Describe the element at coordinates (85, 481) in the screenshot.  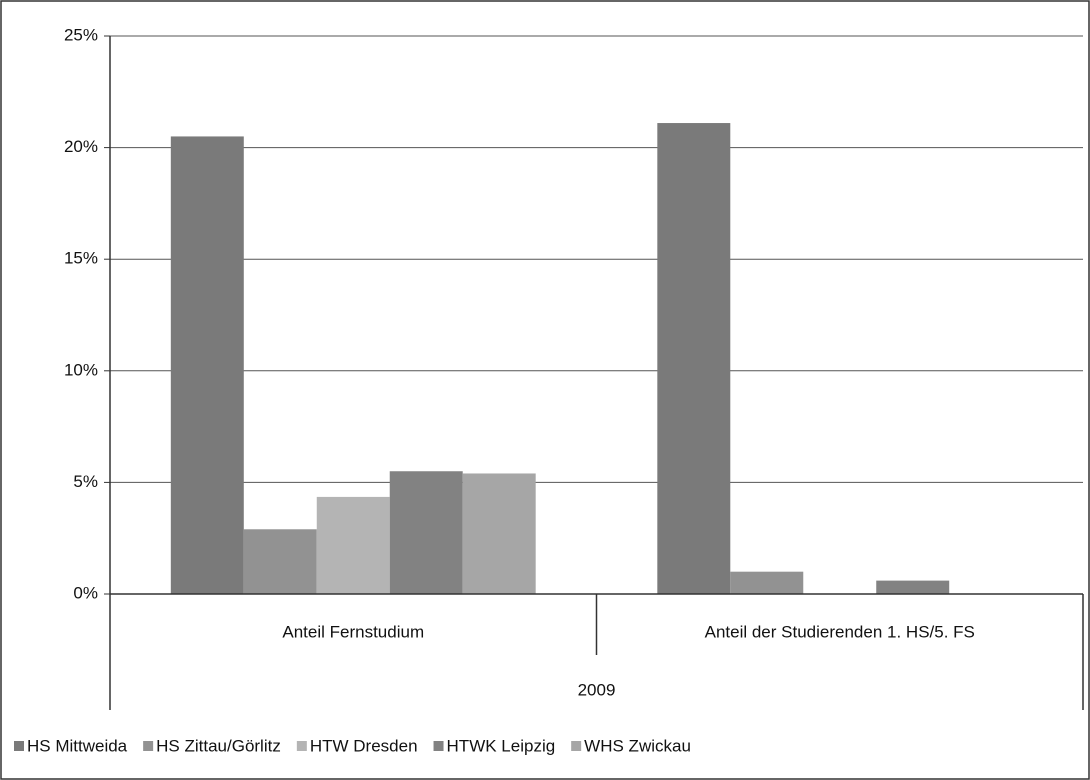
I see `y-tick-label: 5%` at that location.